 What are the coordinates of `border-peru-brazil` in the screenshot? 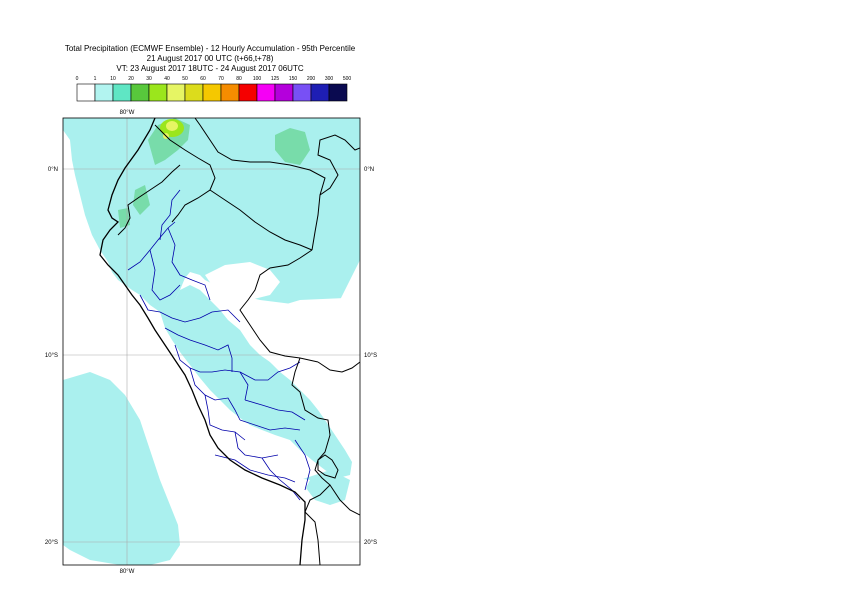 It's located at (279, 306).